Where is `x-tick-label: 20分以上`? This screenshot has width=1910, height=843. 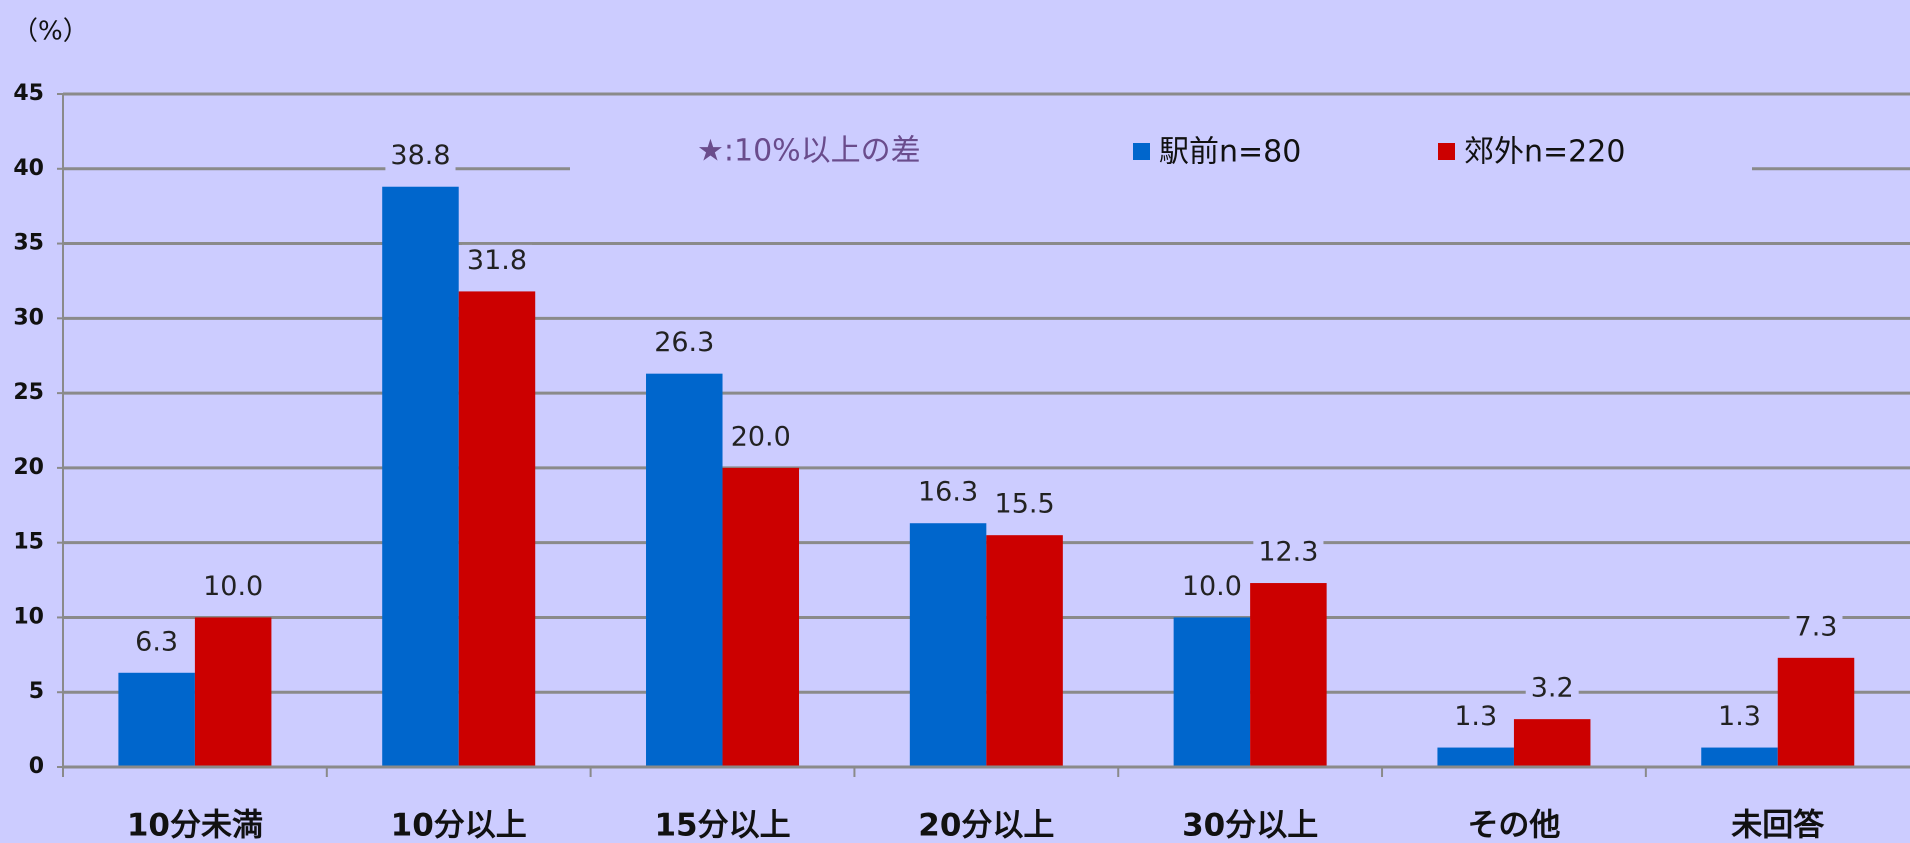 x-tick-label: 20分以上 is located at coordinates (986, 825).